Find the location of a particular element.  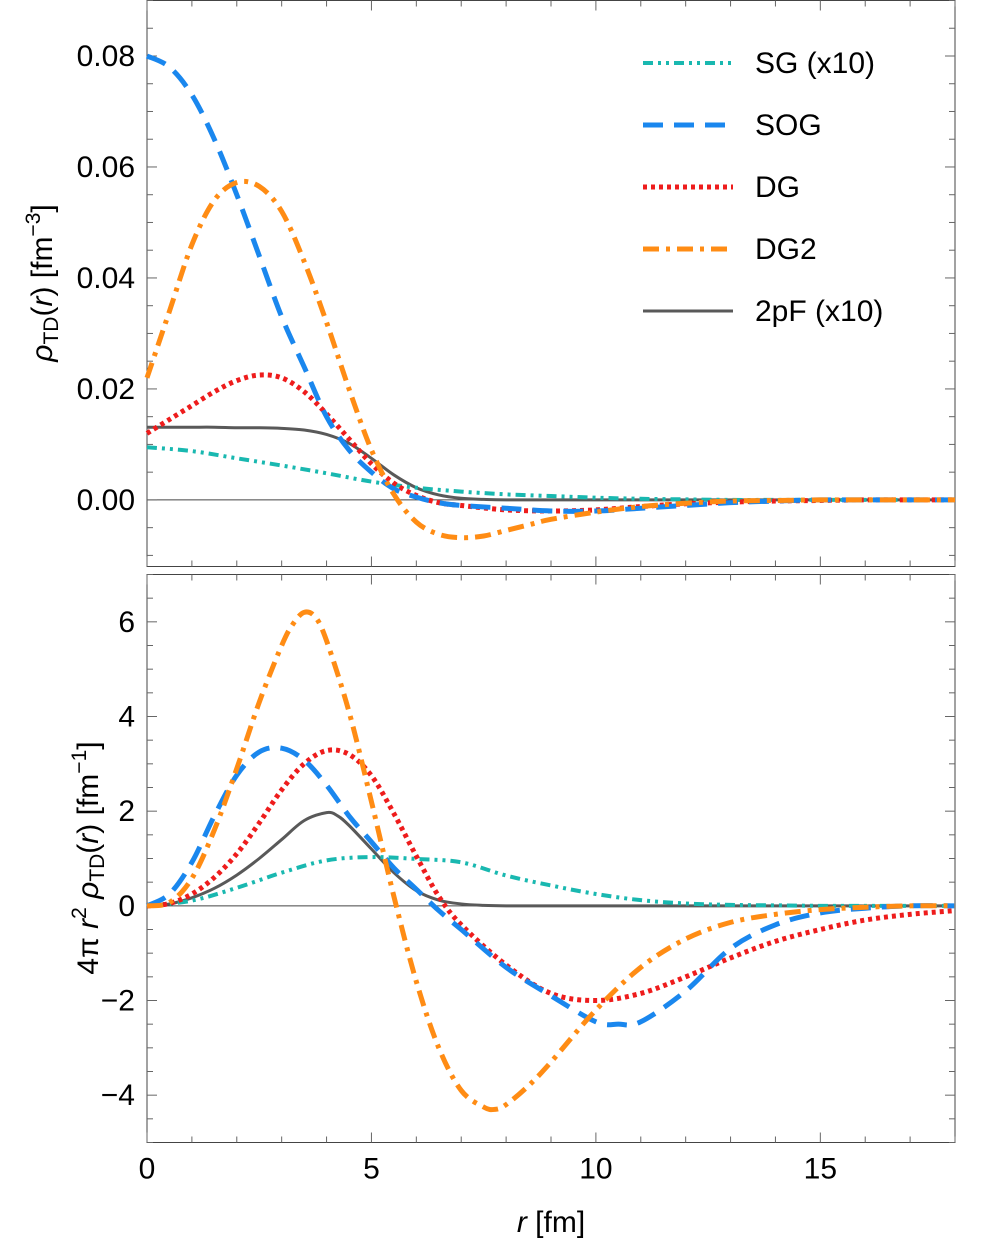

y-tick-label: 4 is located at coordinates (126, 717).